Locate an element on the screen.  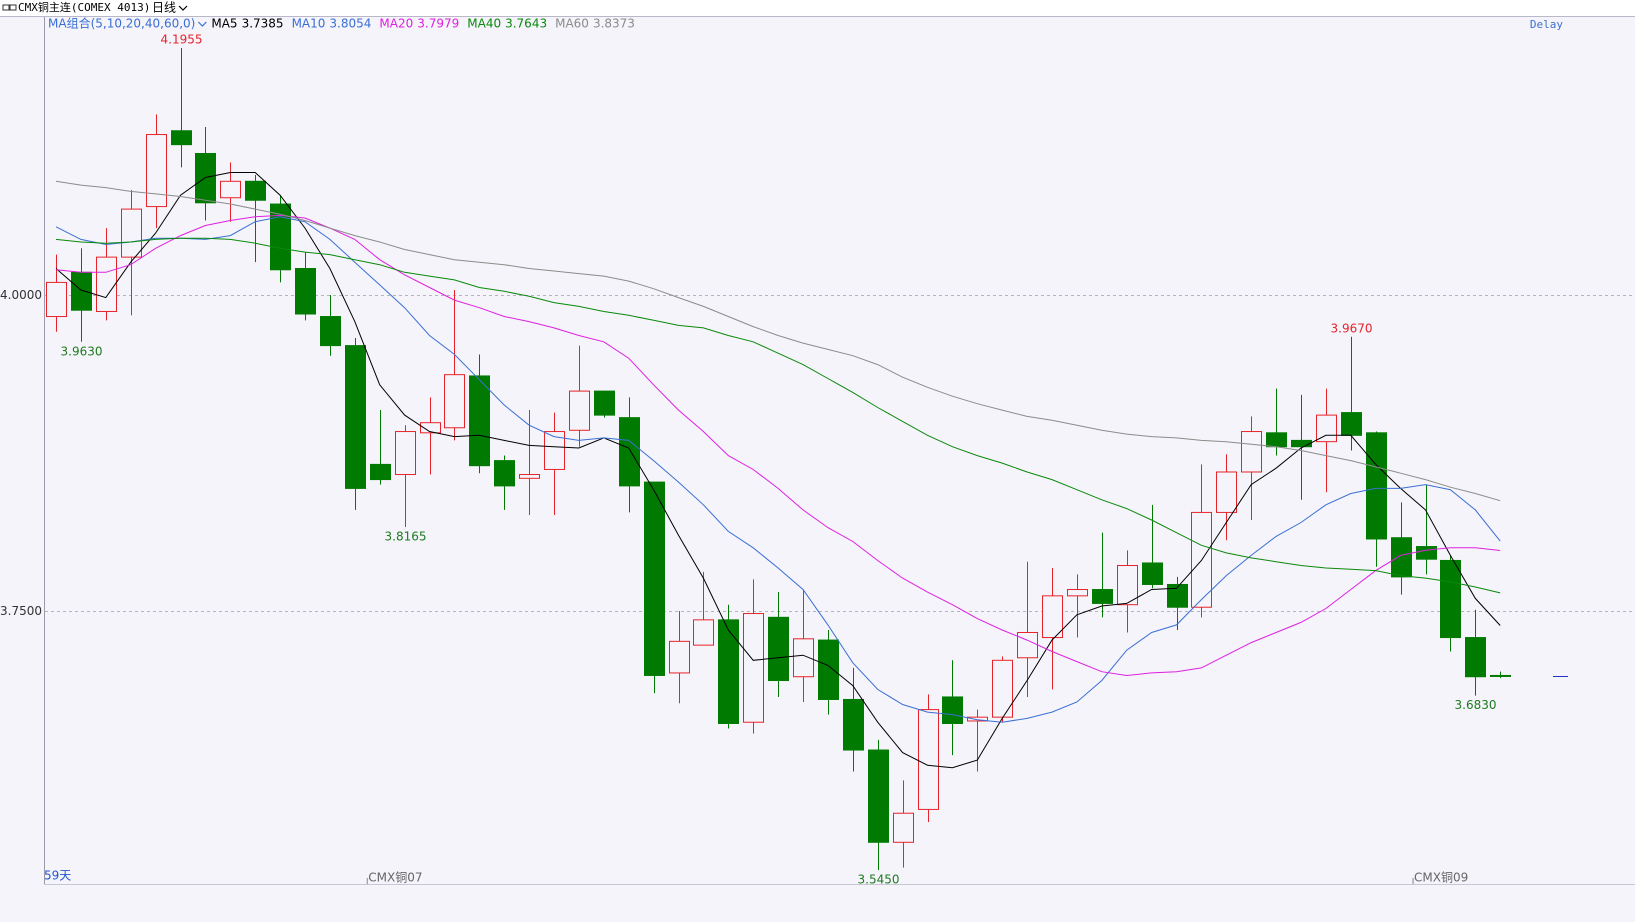
legend-name: MA5 is located at coordinates (224, 24).